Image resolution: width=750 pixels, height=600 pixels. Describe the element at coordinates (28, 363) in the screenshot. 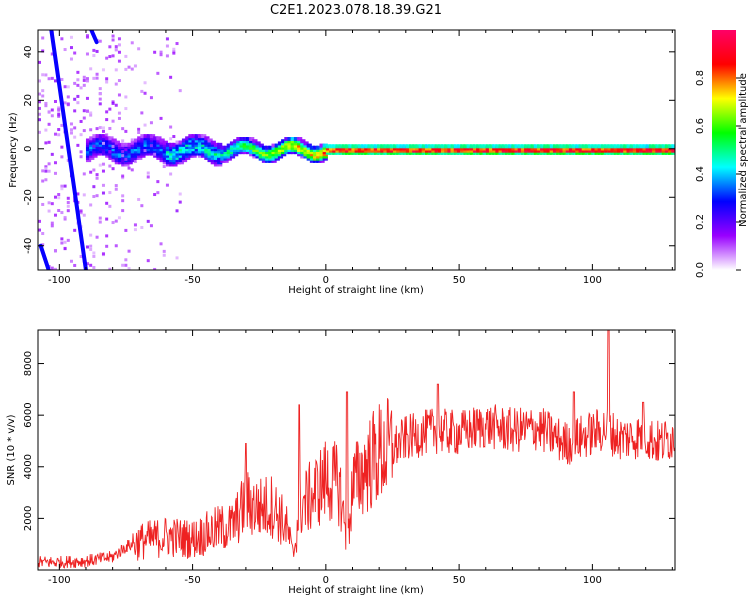

I see `y-tick-label: 8000` at that location.